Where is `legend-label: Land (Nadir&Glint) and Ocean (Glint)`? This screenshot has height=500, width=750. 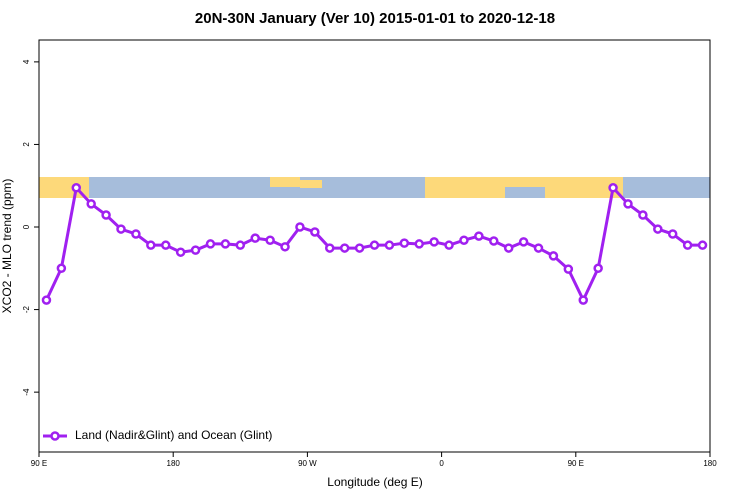
legend-label: Land (Nadir&Glint) and Ocean (Glint) is located at coordinates (173, 435).